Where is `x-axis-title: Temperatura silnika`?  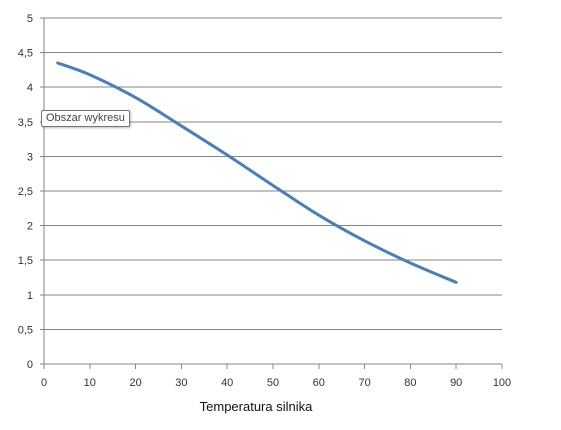 x-axis-title: Temperatura silnika is located at coordinates (256, 406).